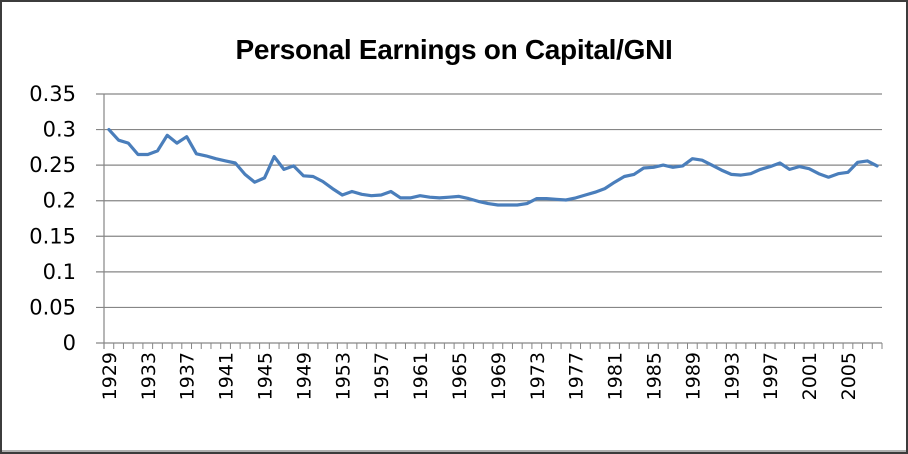  I want to click on y-tick-label: 0.05, so click(52, 307).